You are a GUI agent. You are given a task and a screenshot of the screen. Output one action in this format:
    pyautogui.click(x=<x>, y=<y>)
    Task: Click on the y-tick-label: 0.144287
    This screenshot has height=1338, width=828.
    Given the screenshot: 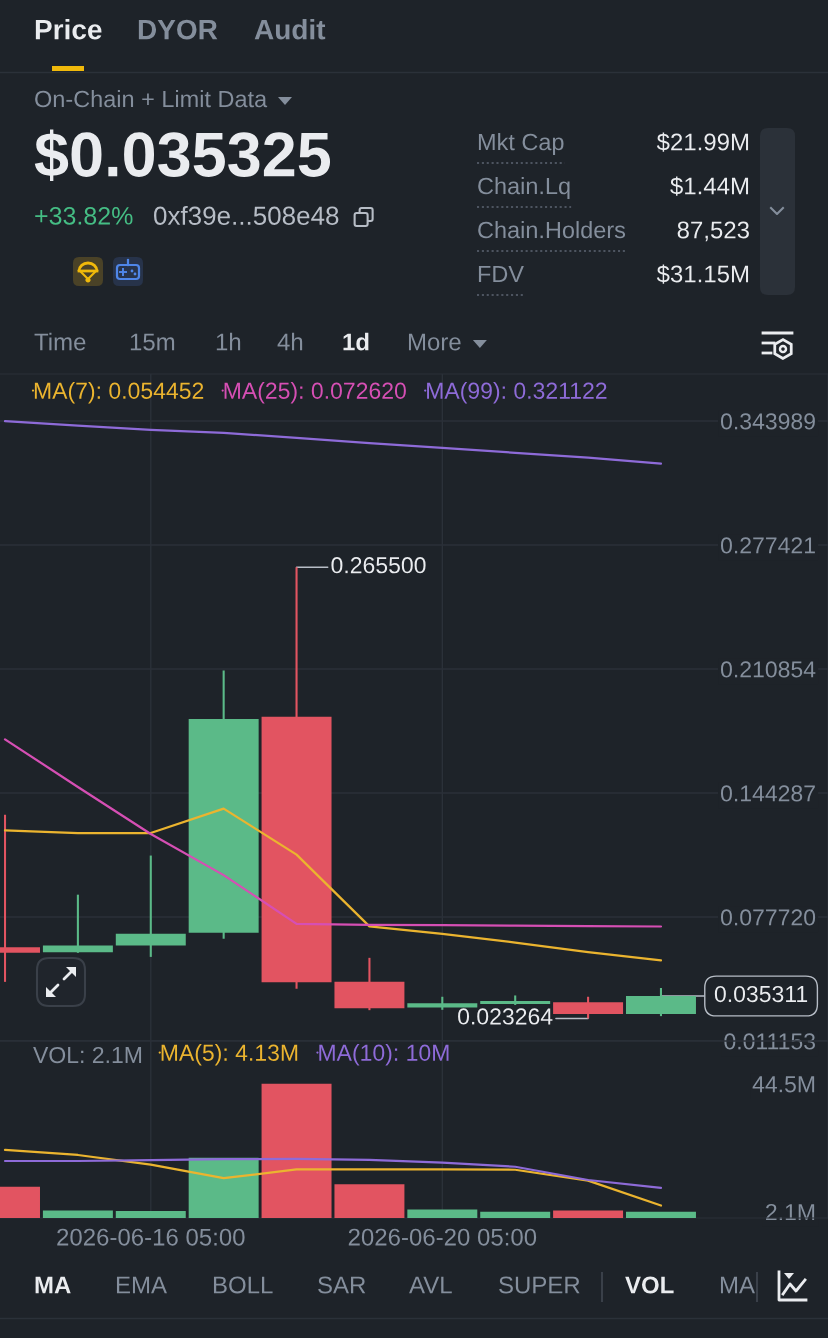 What is the action you would take?
    pyautogui.click(x=767, y=793)
    